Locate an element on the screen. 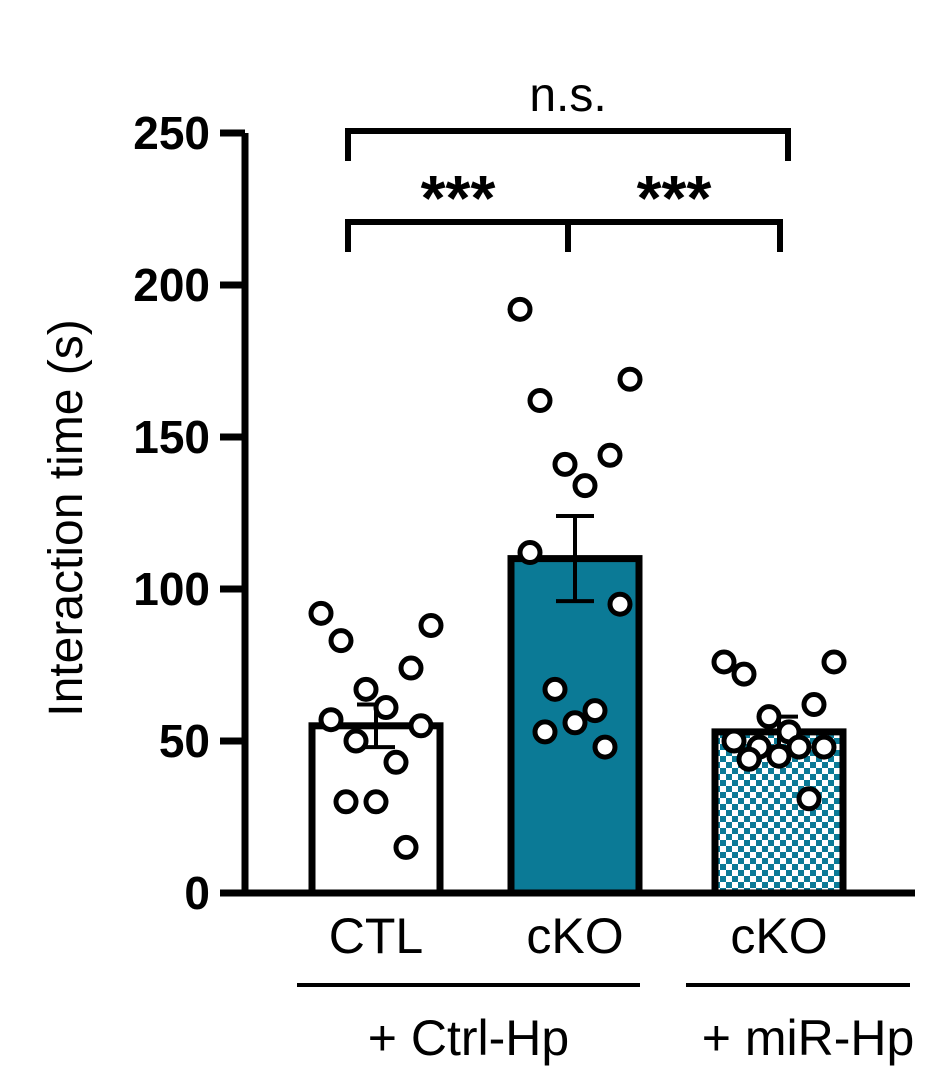 The height and width of the screenshot is (1077, 930). bracket-line is located at coordinates (568, 144).